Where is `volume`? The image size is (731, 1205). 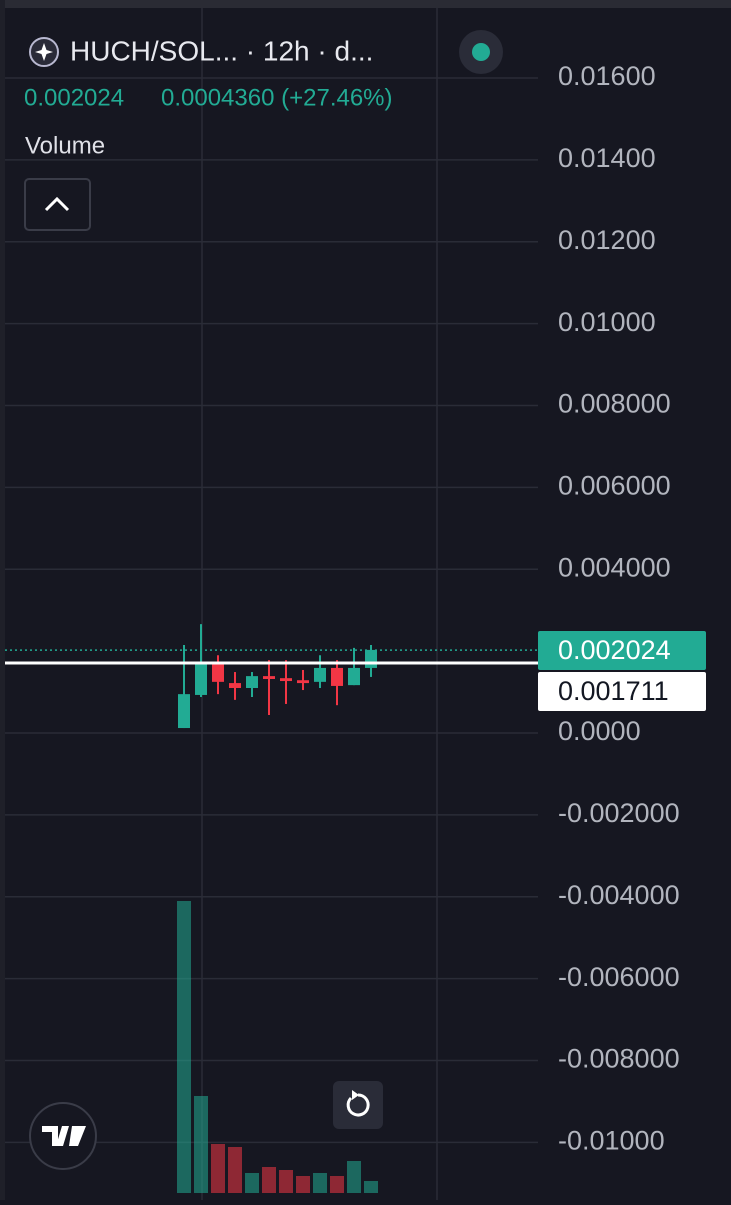 volume is located at coordinates (277, 1047).